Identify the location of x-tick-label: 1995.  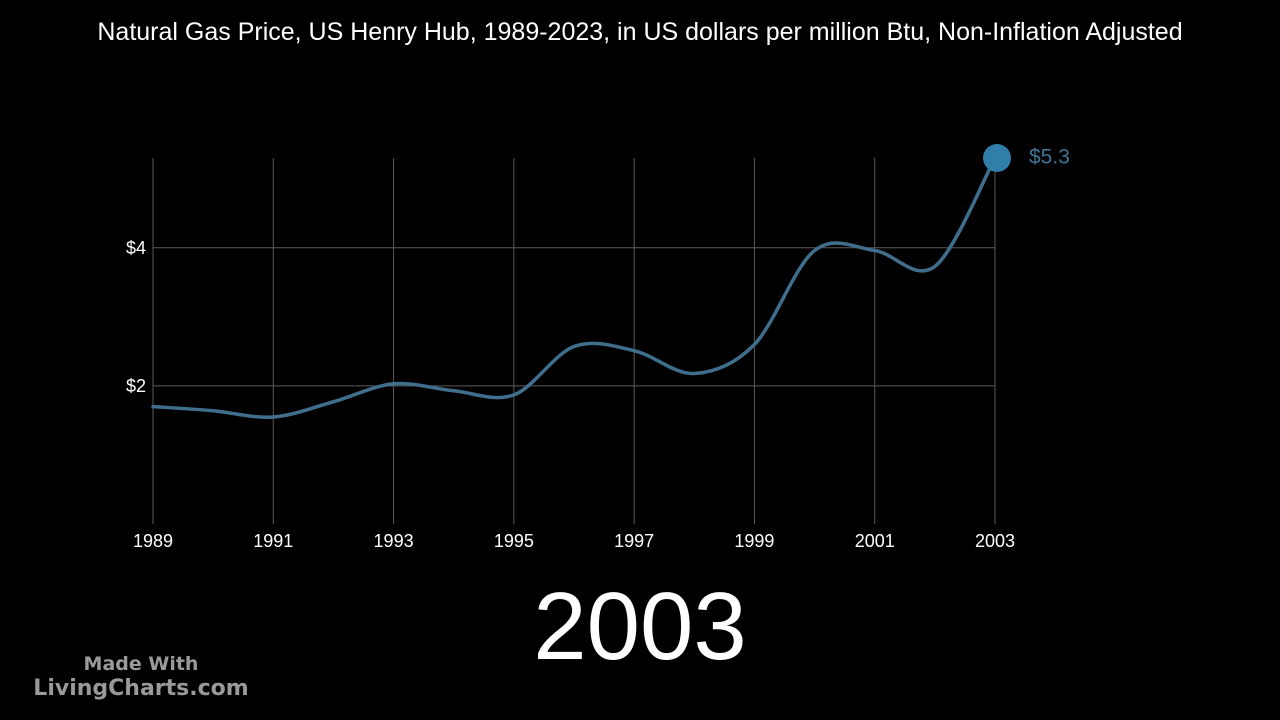
(514, 541).